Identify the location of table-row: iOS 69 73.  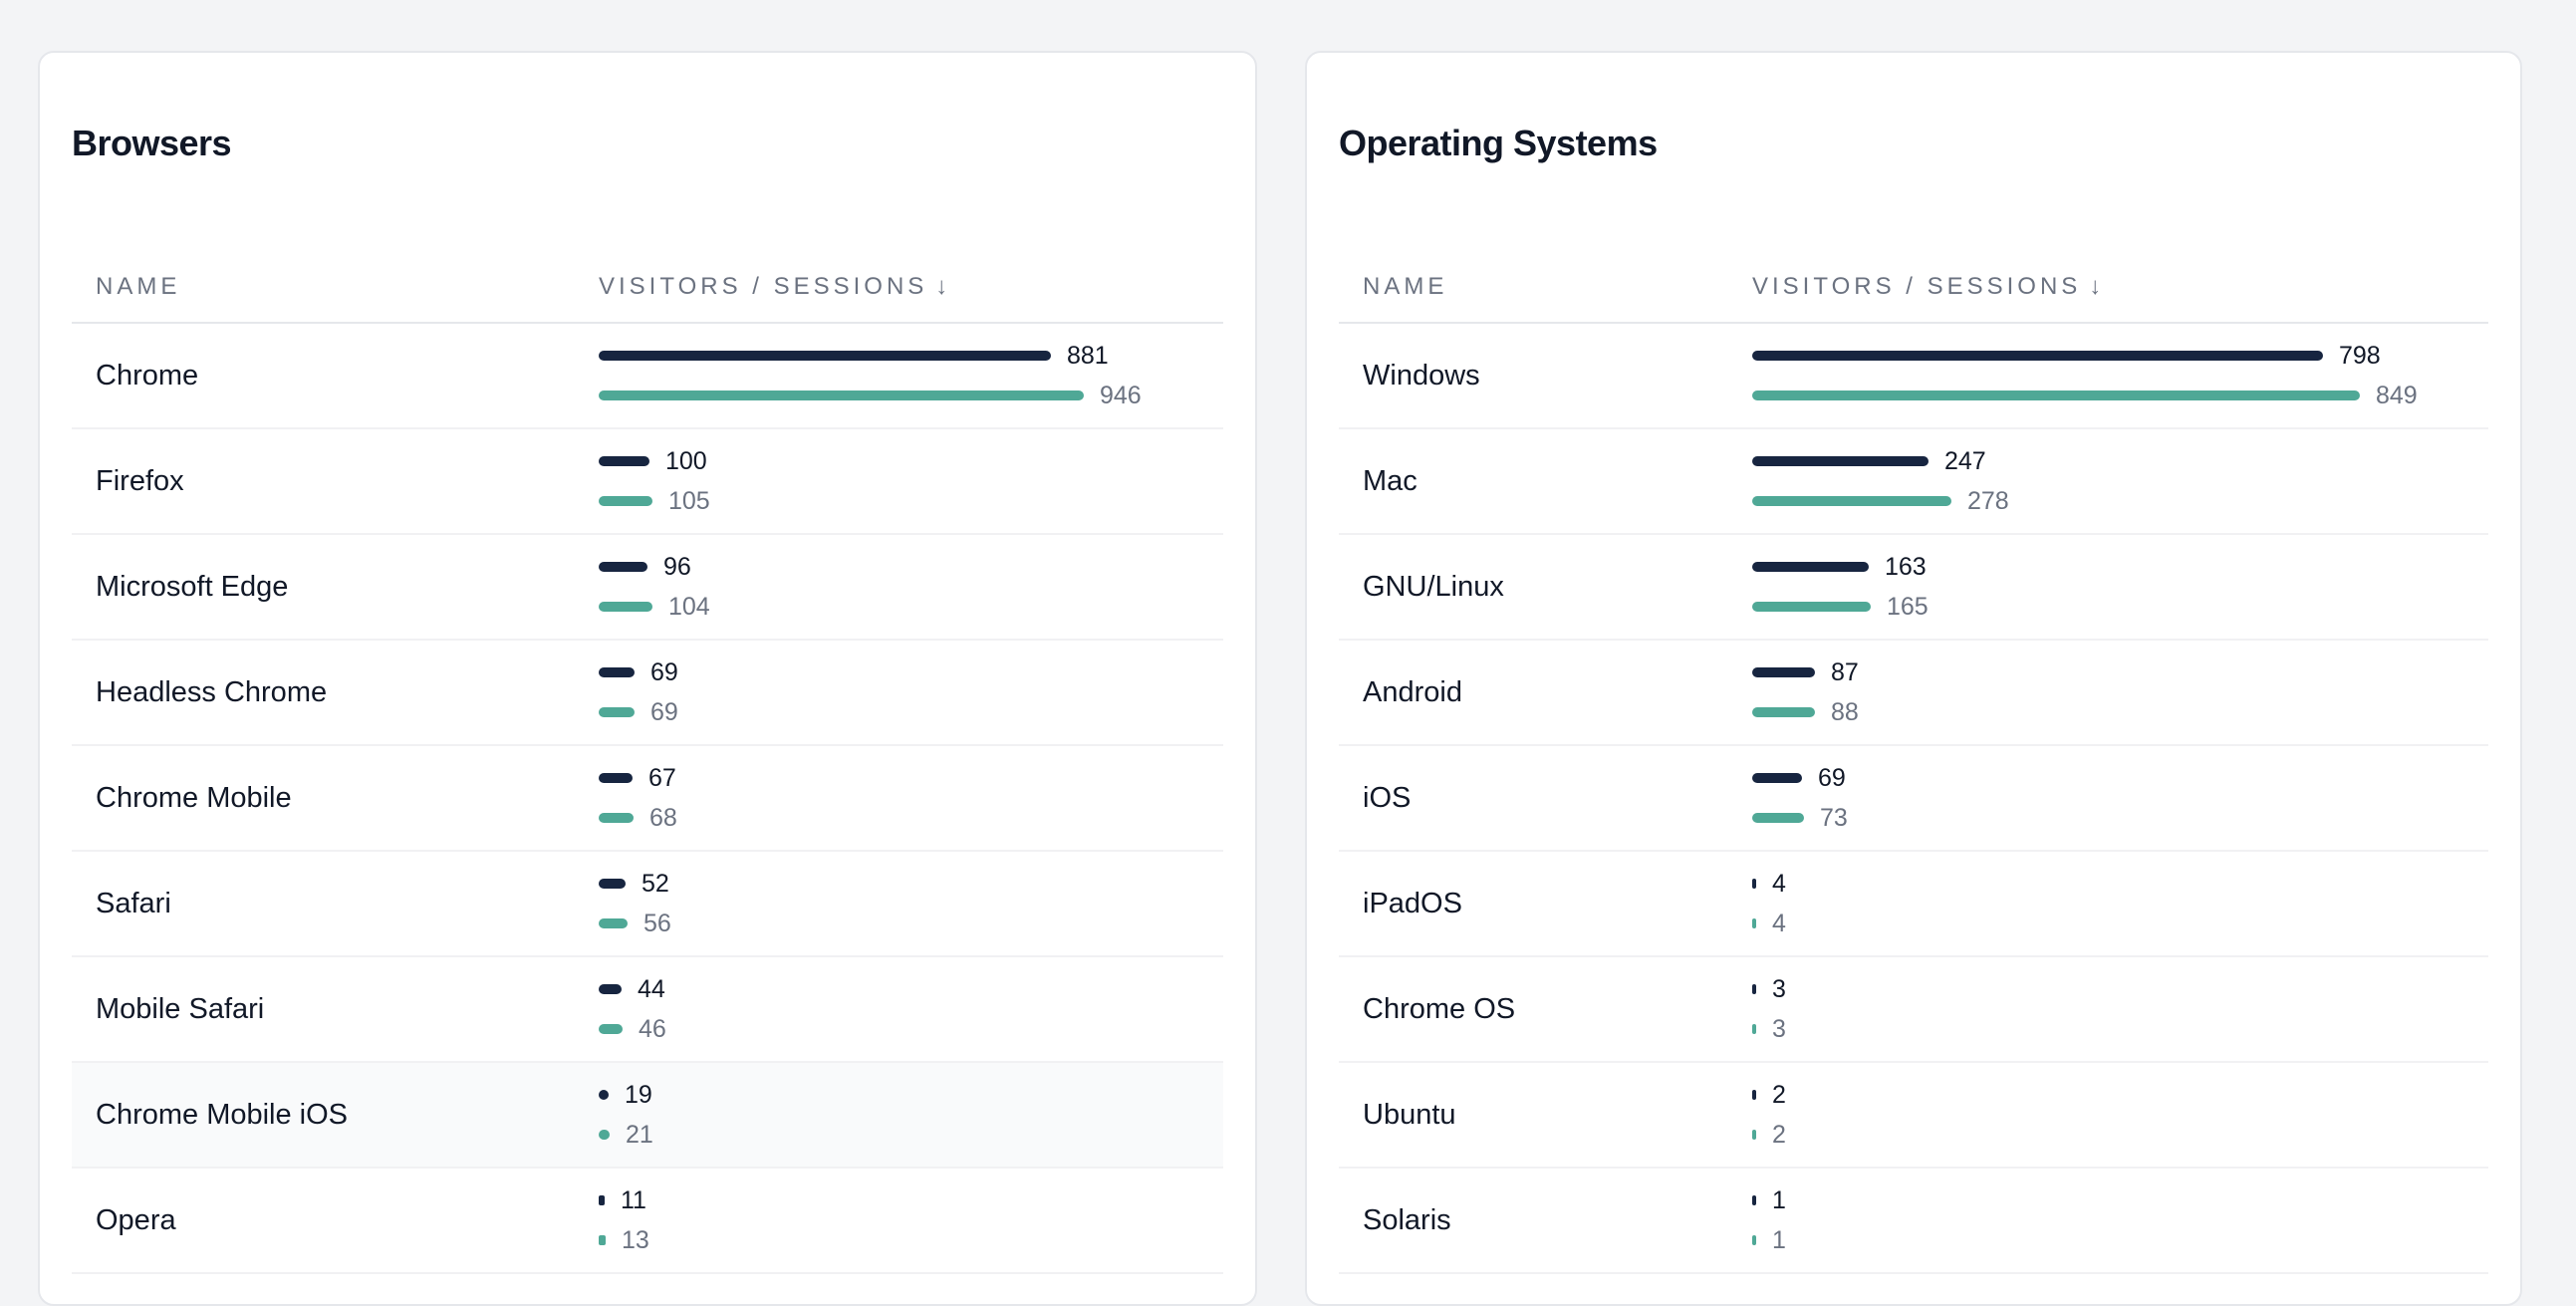
(1913, 798).